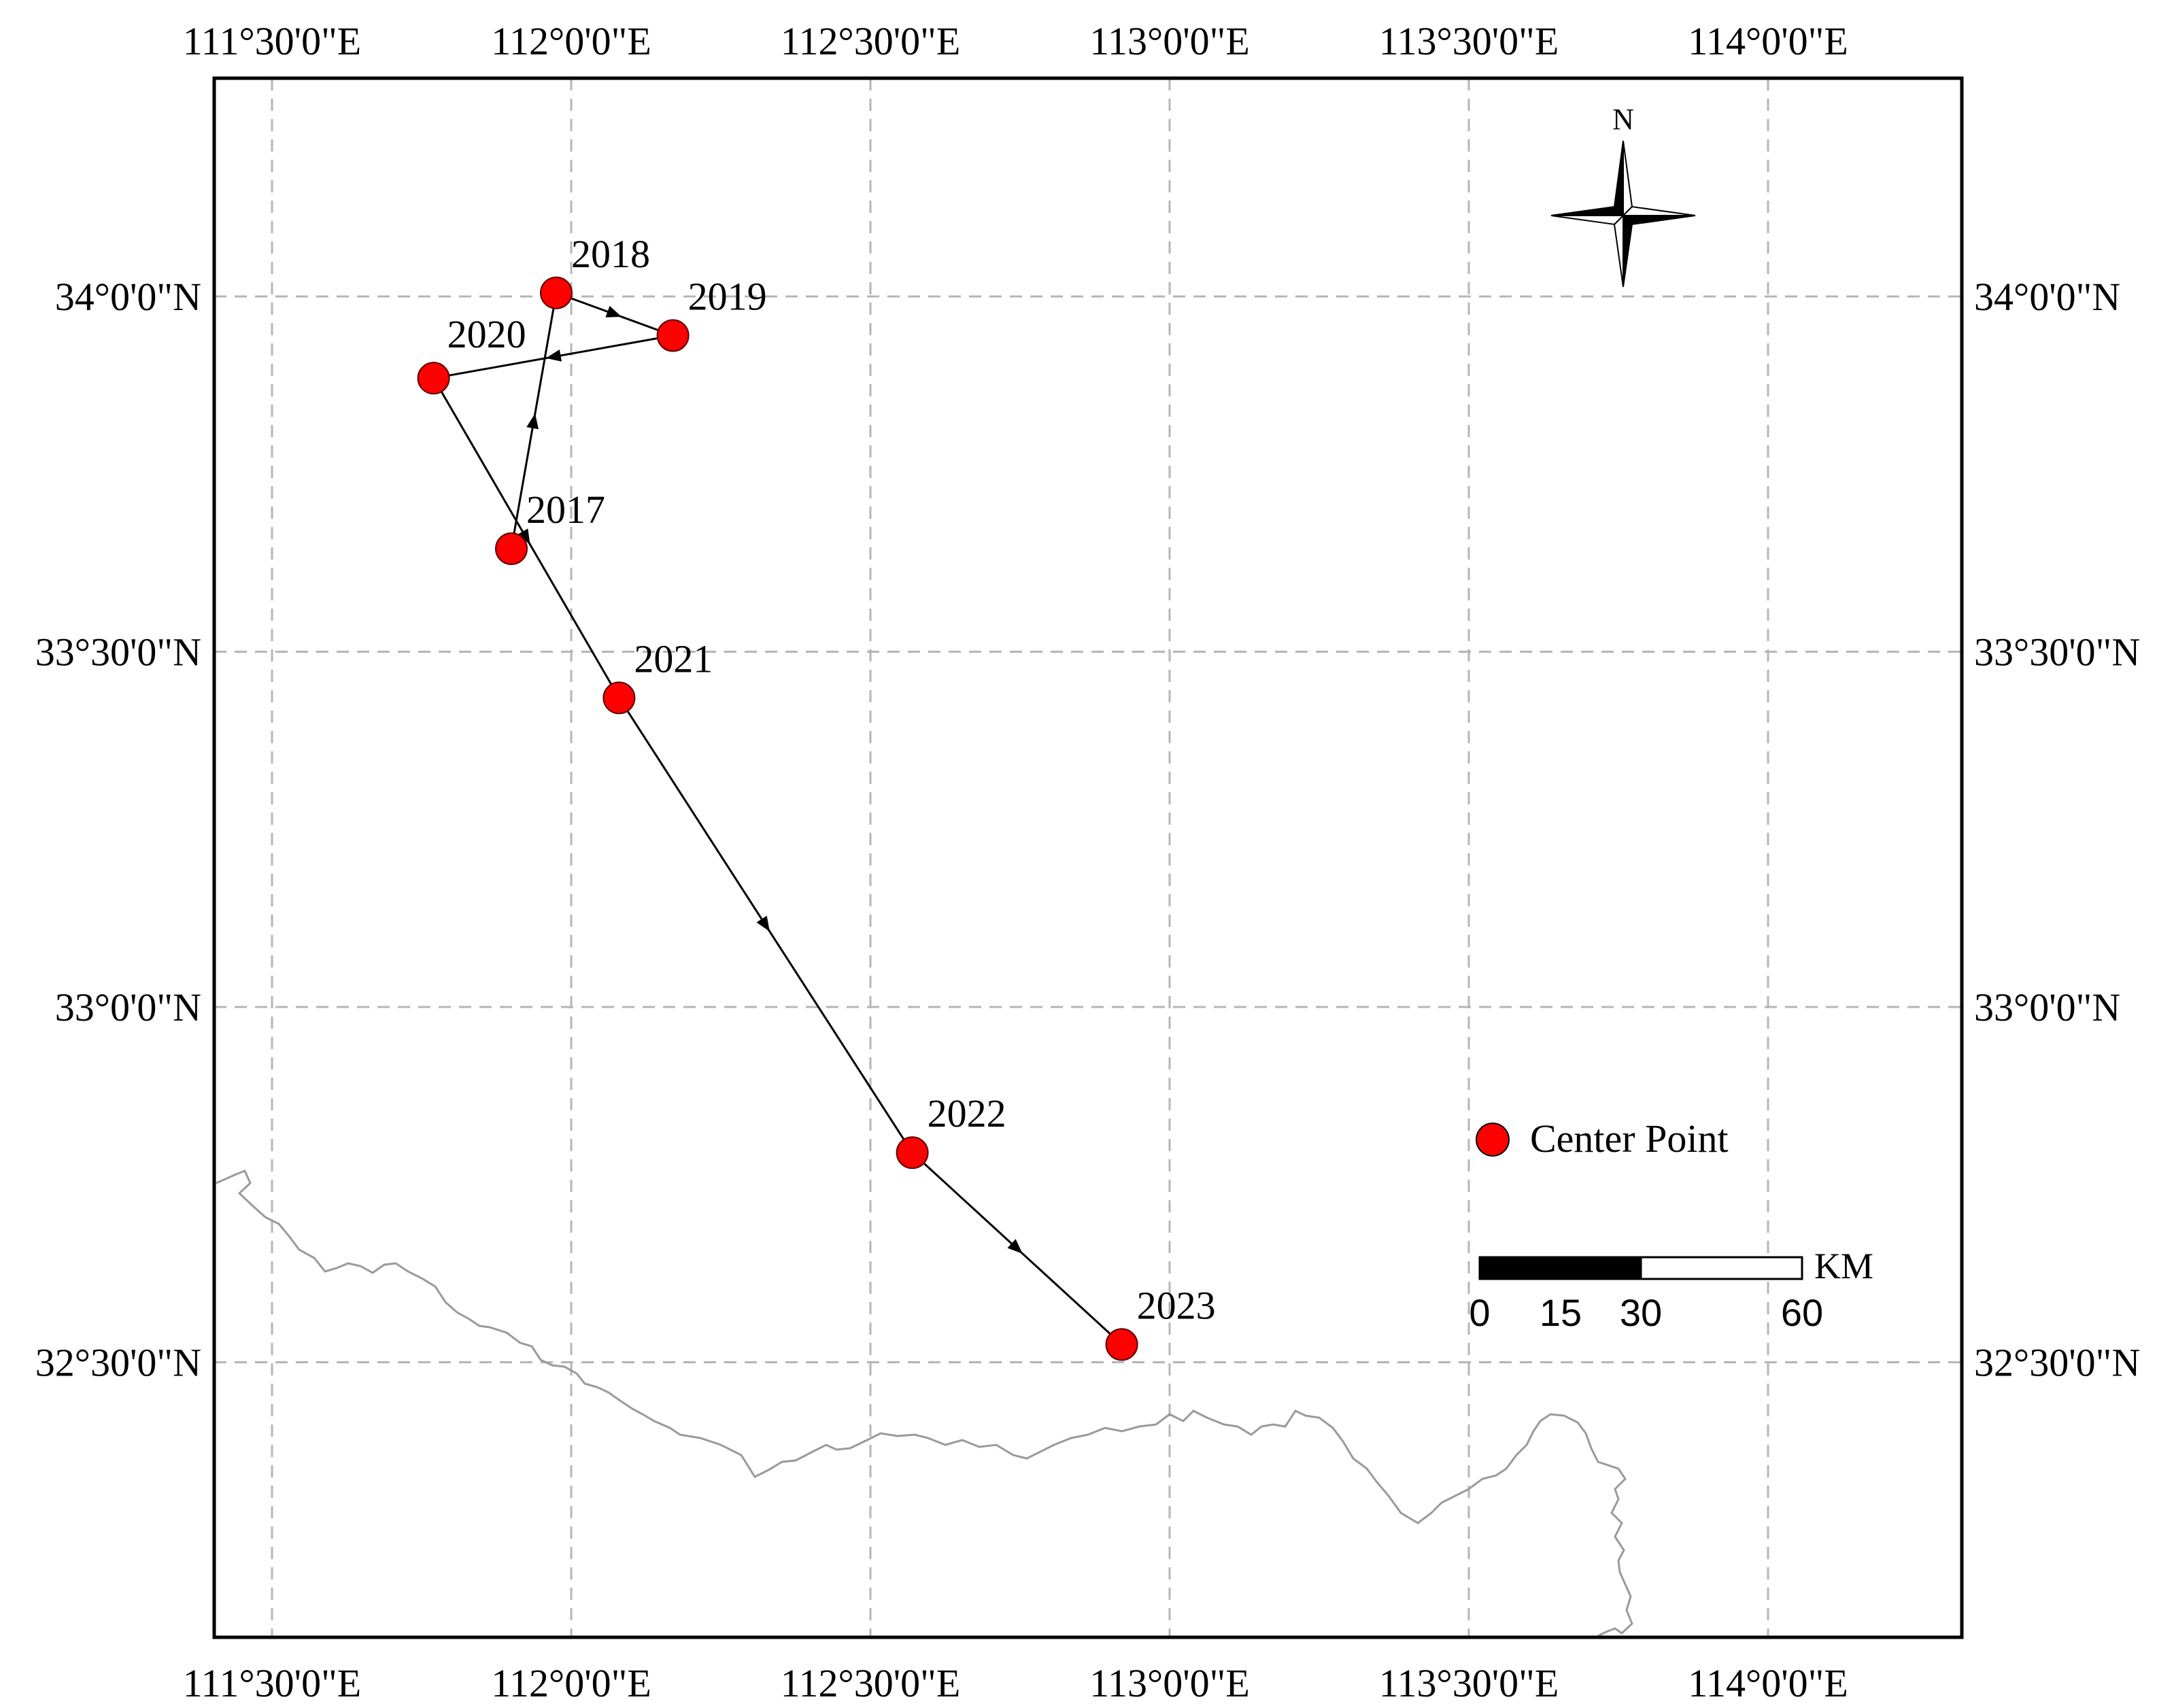 Image resolution: width=2174 pixels, height=1708 pixels. I want to click on scale-tick-30: 30, so click(1641, 1313).